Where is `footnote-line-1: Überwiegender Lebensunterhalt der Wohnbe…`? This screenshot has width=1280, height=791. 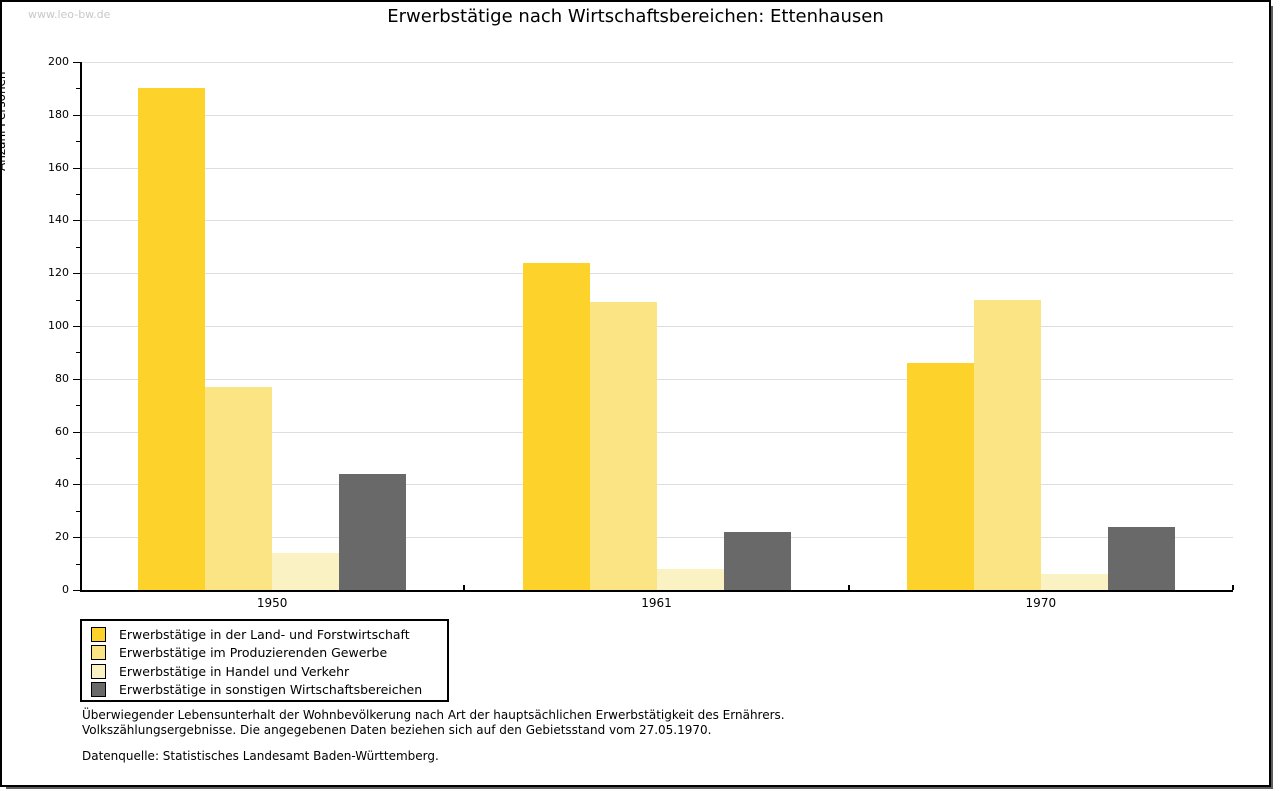 footnote-line-1: Überwiegender Lebensunterhalt der Wohnbe… is located at coordinates (433, 715).